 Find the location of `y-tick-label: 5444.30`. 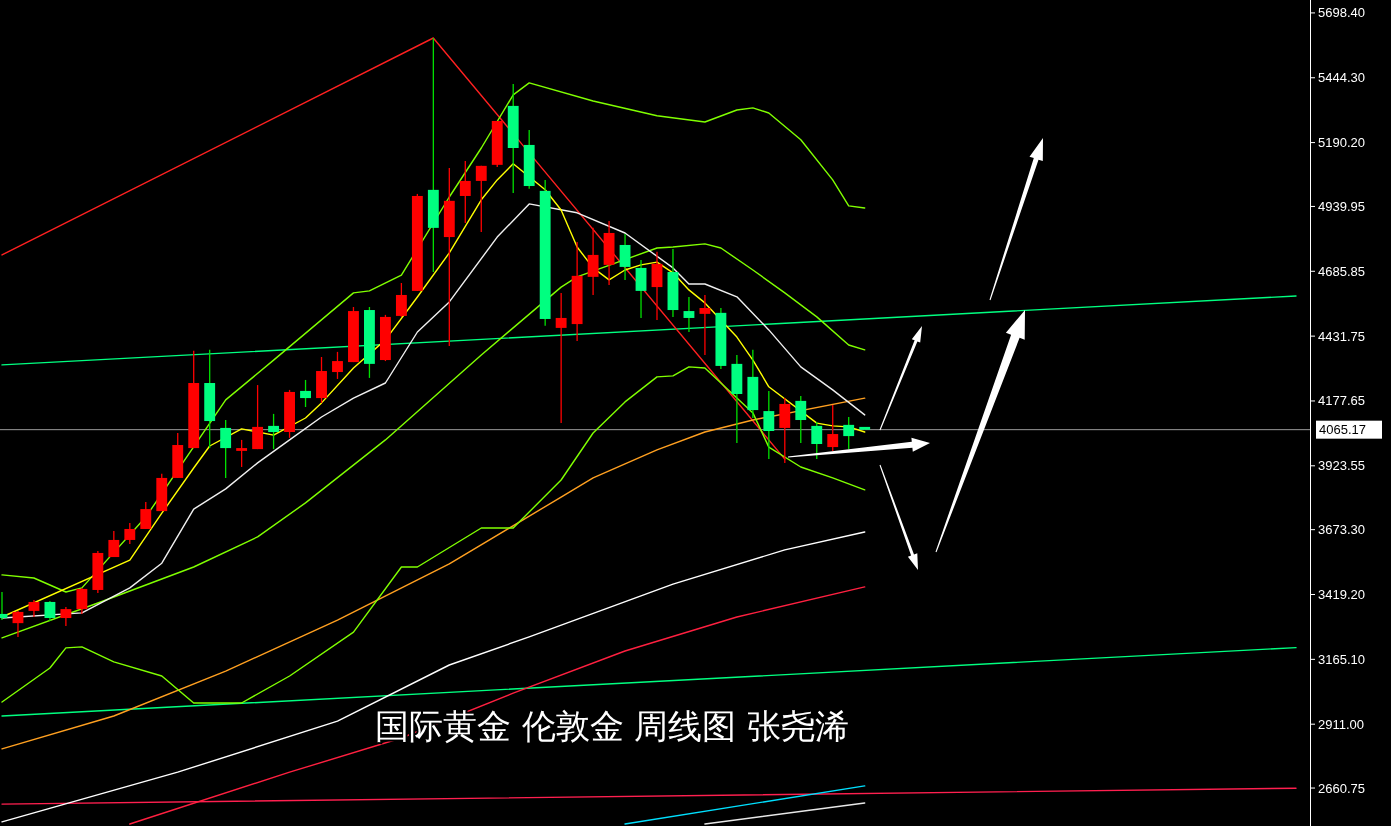

y-tick-label: 5444.30 is located at coordinates (1341, 78).